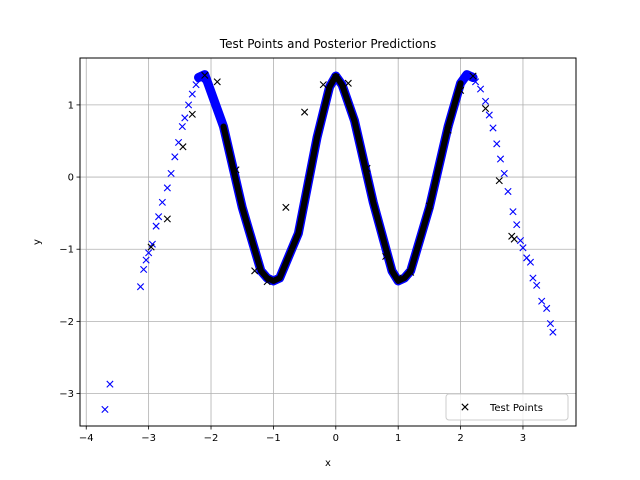 The width and height of the screenshot is (640, 480). I want to click on legend-x-marker, so click(465, 407).